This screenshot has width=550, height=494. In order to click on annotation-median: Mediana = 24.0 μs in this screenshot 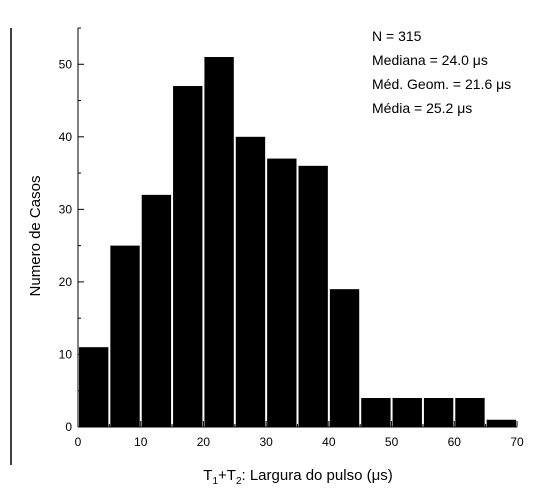, I will do `click(430, 60)`.